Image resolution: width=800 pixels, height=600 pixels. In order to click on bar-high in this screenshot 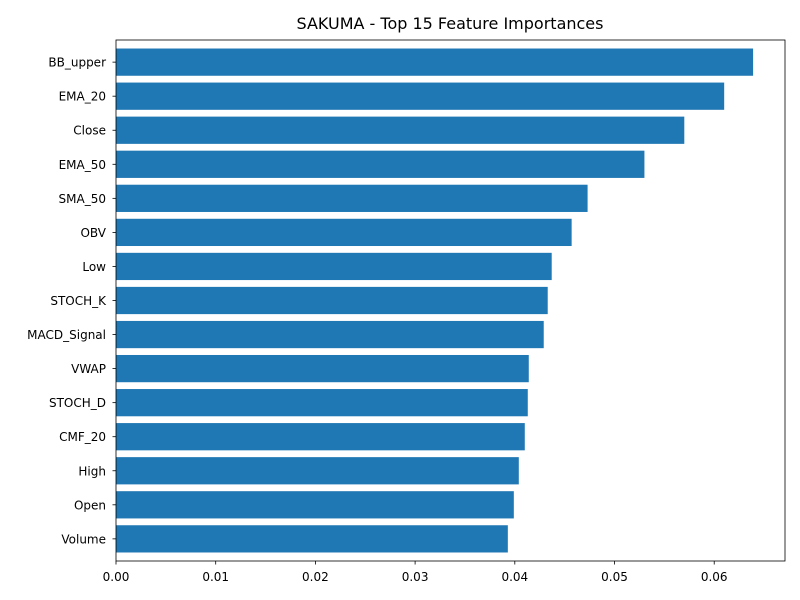, I will do `click(317, 471)`.